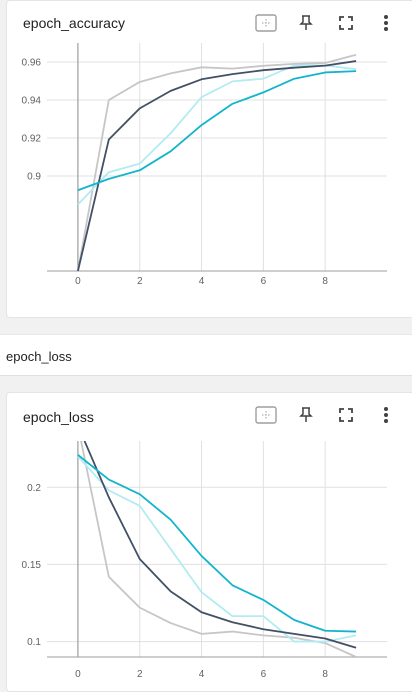 The image size is (412, 692). Describe the element at coordinates (32, 139) in the screenshot. I see `y-tick-label: 0.92` at that location.